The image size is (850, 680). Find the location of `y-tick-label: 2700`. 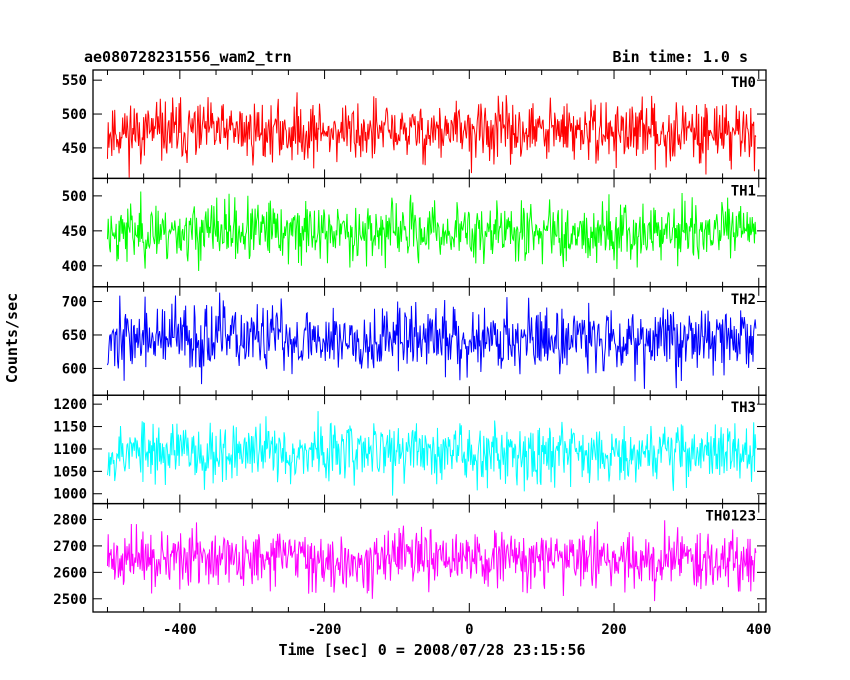

y-tick-label: 2700 is located at coordinates (70, 547).